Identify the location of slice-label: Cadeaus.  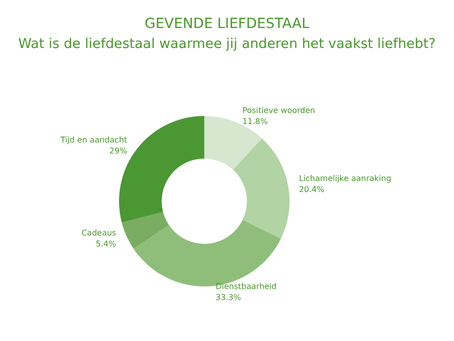
(98, 233).